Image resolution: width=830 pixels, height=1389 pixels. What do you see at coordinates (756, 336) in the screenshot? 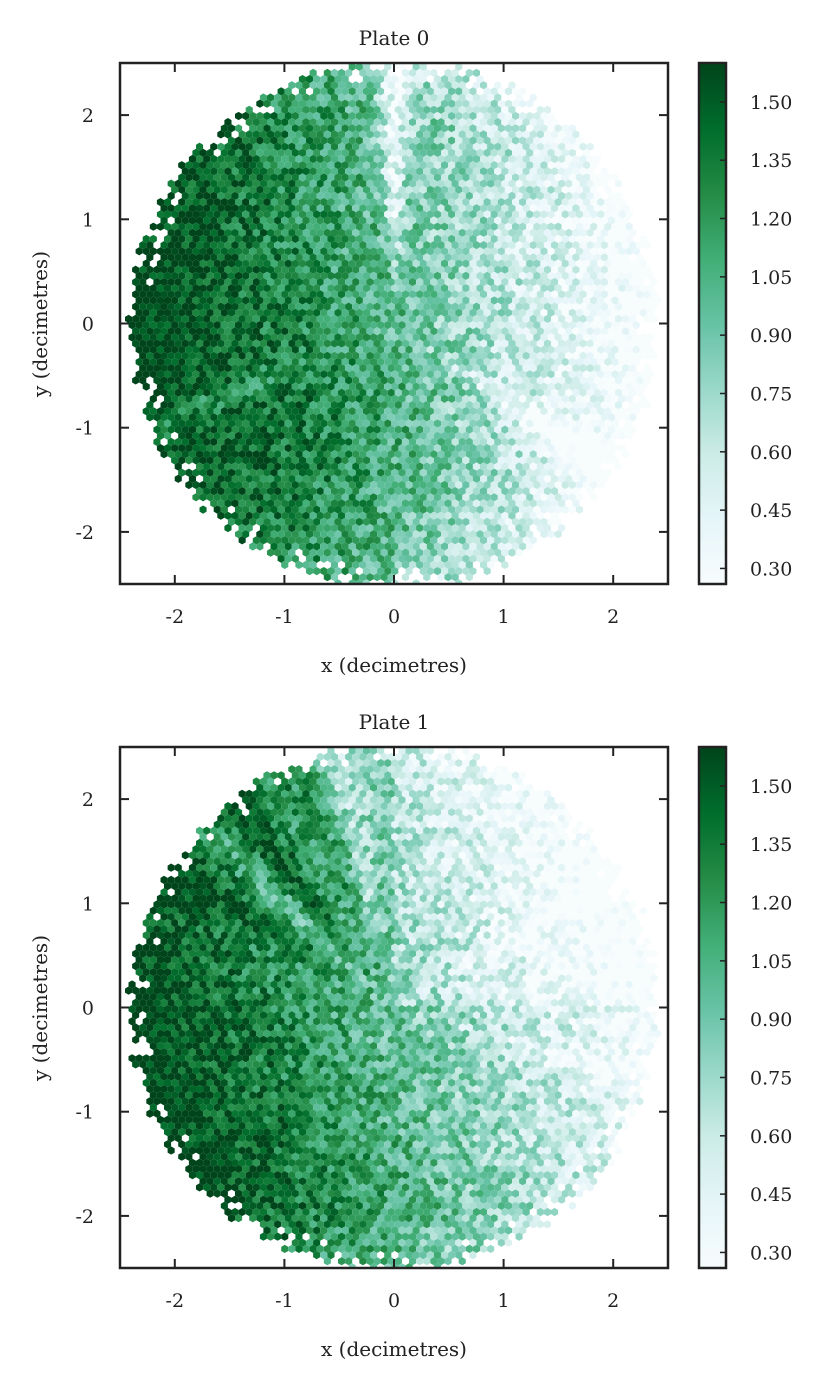
I see `plate-0-colorbar-ticks: 0.300.450.600.750.901.051.201.351.50` at bounding box center [756, 336].